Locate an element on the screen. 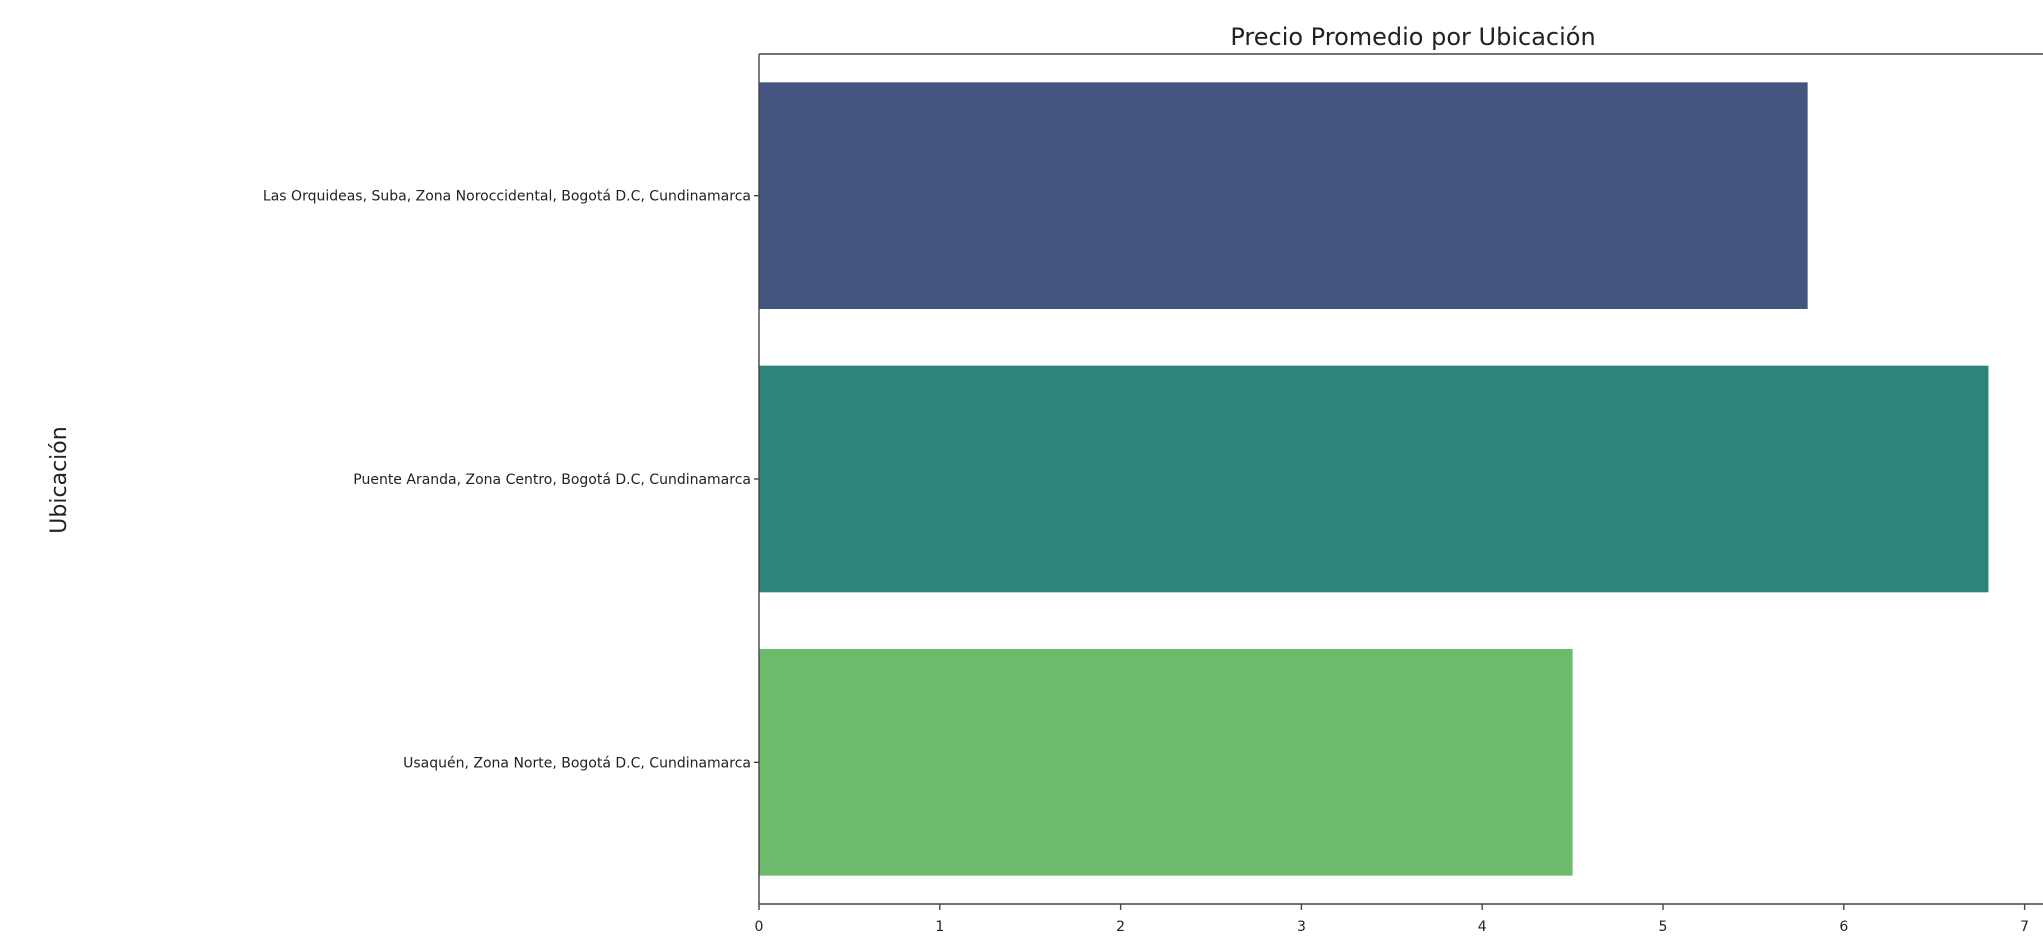 This screenshot has height=941, width=2043. x-tick-label: 7 is located at coordinates (2024, 927).